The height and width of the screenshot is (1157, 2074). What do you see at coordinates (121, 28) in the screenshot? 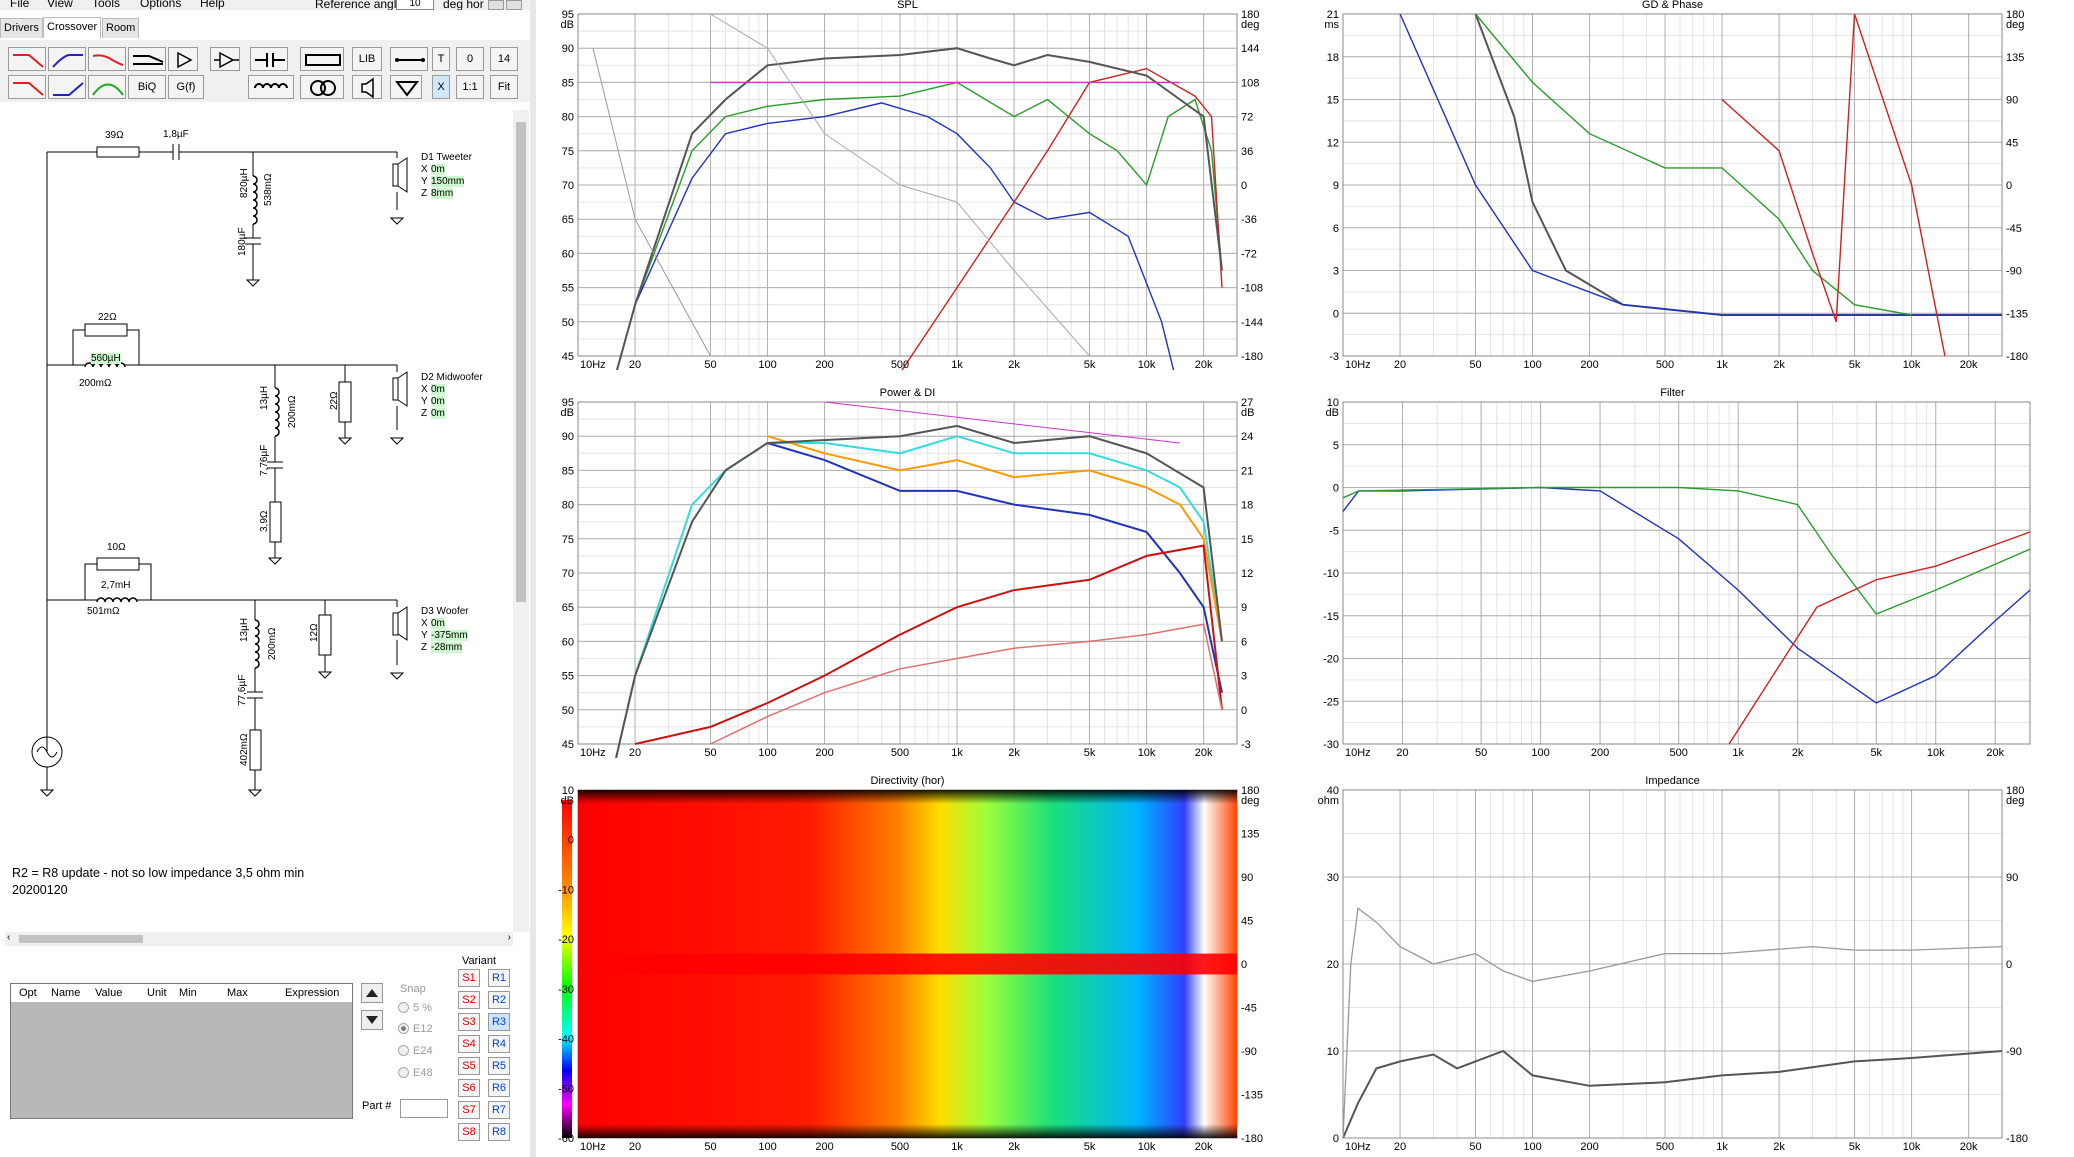
I see `tab-room: Room` at bounding box center [121, 28].